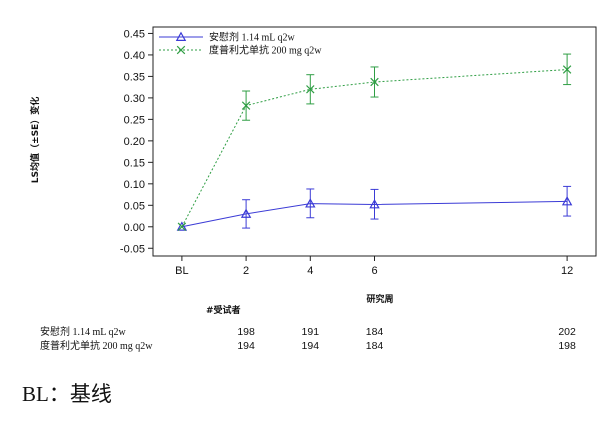 This screenshot has width=613, height=433. What do you see at coordinates (35, 140) in the screenshot?
I see `y-axis-title: LS均值（±SE）变化` at bounding box center [35, 140].